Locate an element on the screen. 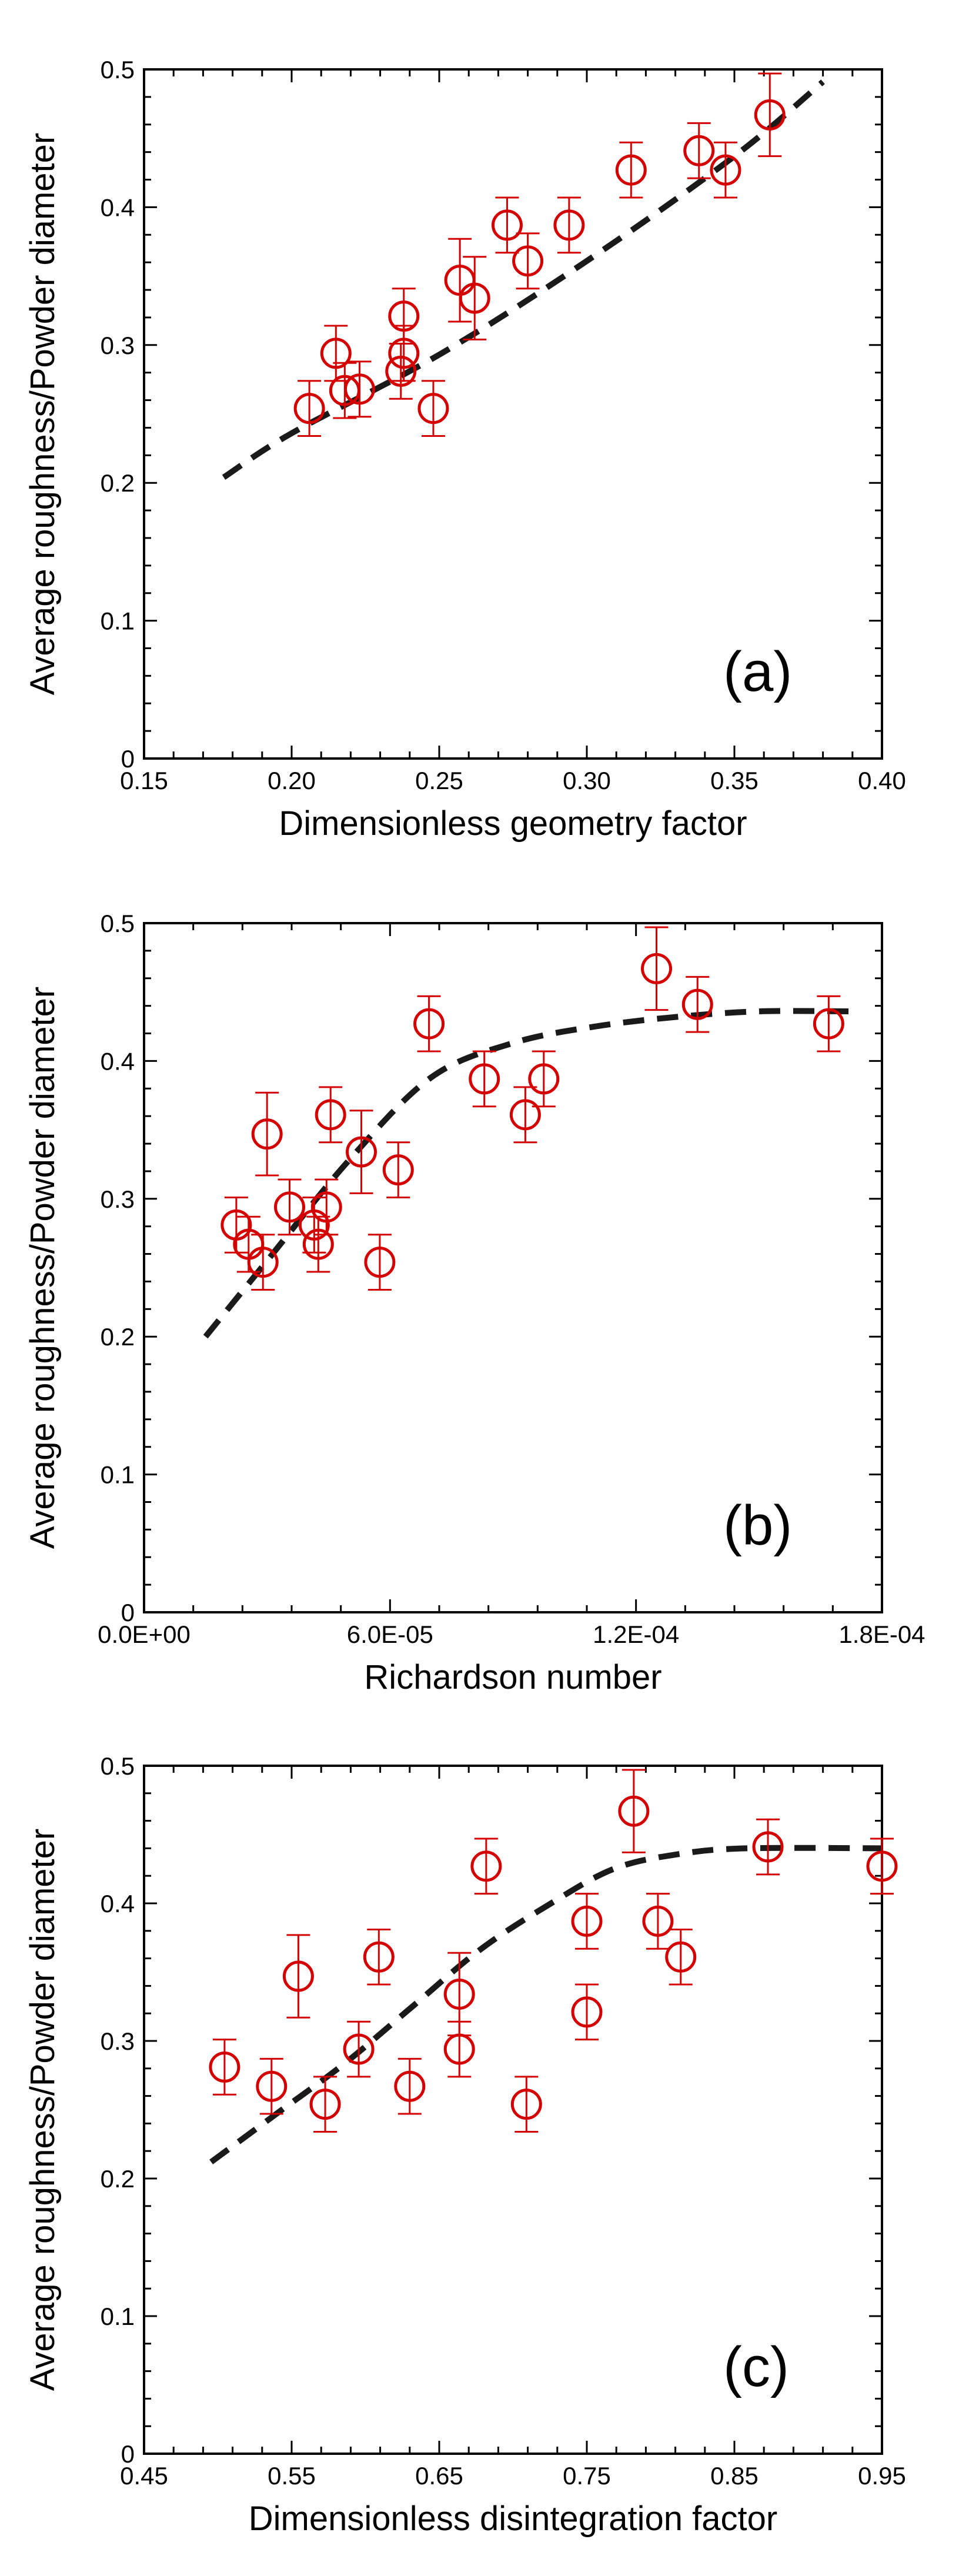 The image size is (969, 2576). x-tick-label: 0.35 is located at coordinates (735, 780).